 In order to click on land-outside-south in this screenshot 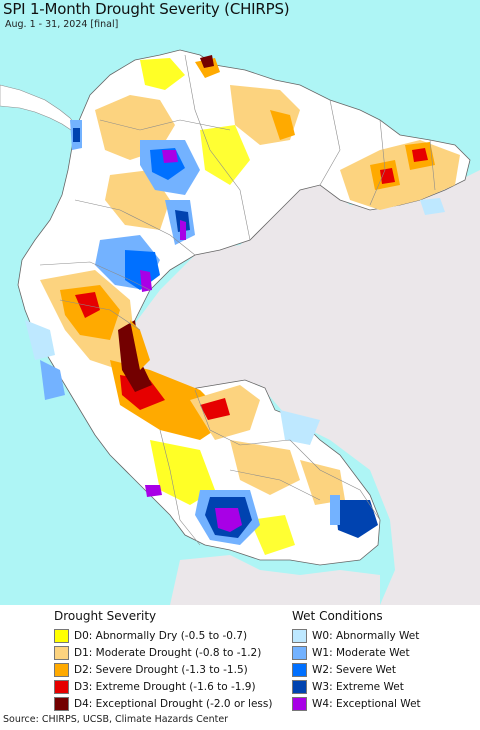, I will do `click(275, 580)`.